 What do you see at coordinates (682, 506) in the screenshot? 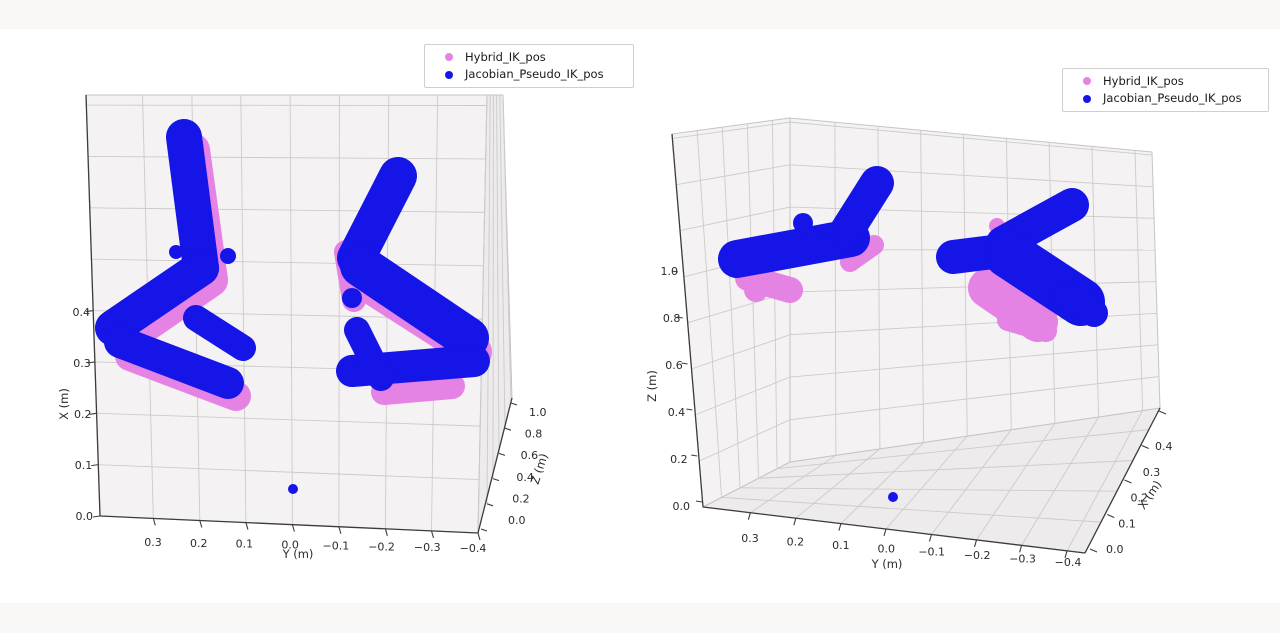
I see `right-vertical-tick-label: 0.0` at bounding box center [682, 506].